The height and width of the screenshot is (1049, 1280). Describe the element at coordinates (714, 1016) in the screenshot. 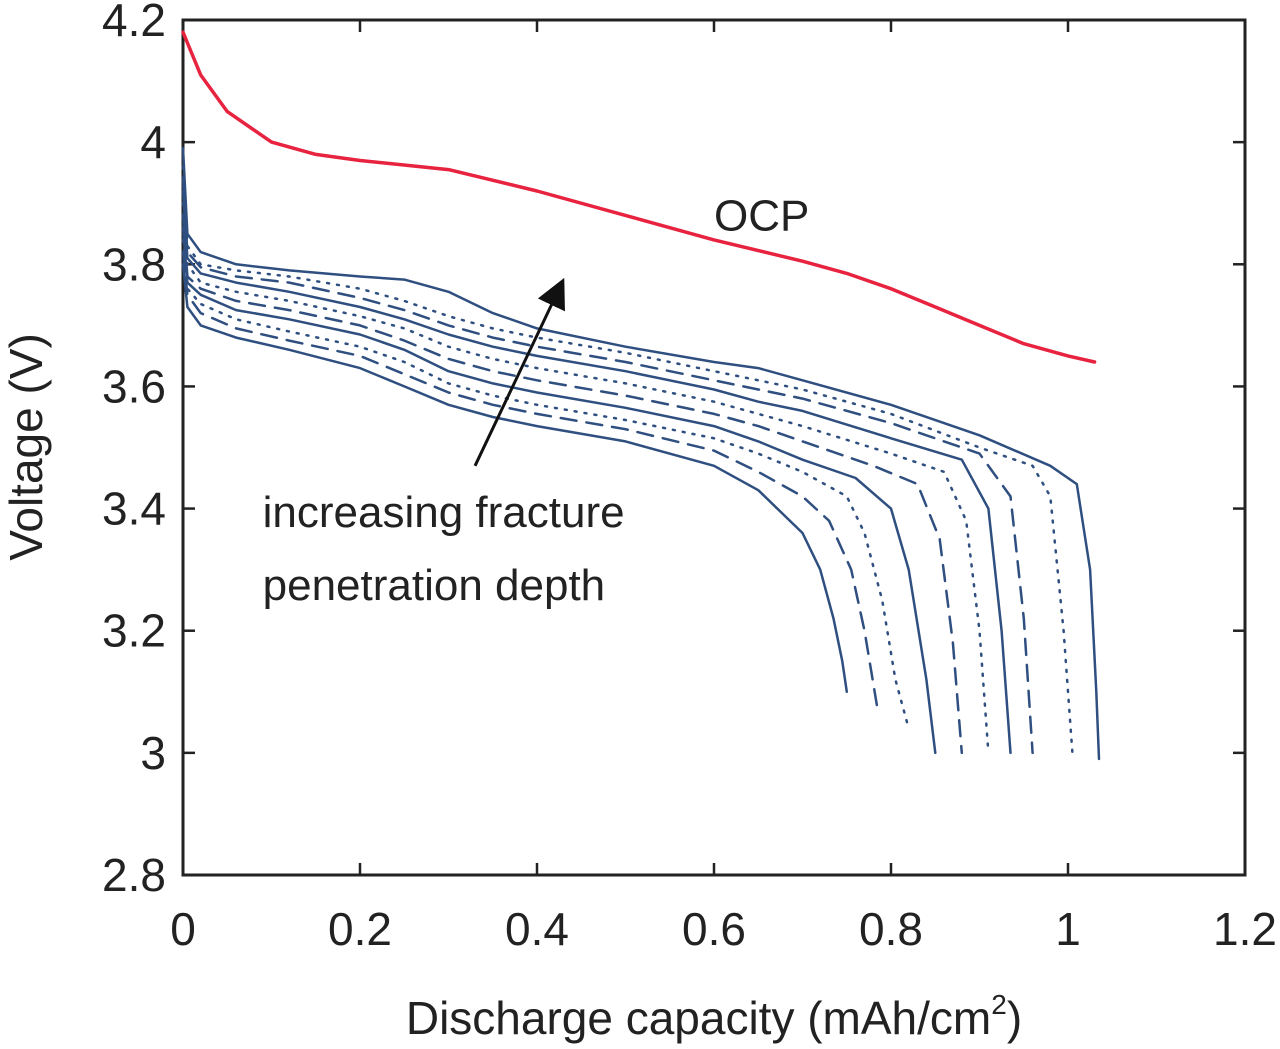

I see `x-axis-label: Discharge capacity (mAh/cm2)` at that location.